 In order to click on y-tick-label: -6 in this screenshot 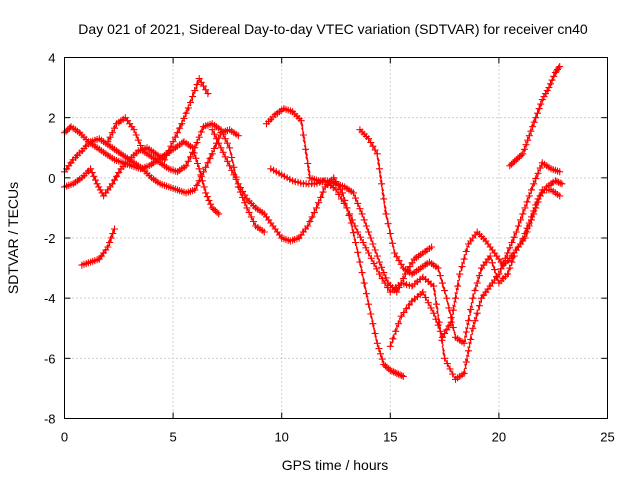, I will do `click(50, 358)`.